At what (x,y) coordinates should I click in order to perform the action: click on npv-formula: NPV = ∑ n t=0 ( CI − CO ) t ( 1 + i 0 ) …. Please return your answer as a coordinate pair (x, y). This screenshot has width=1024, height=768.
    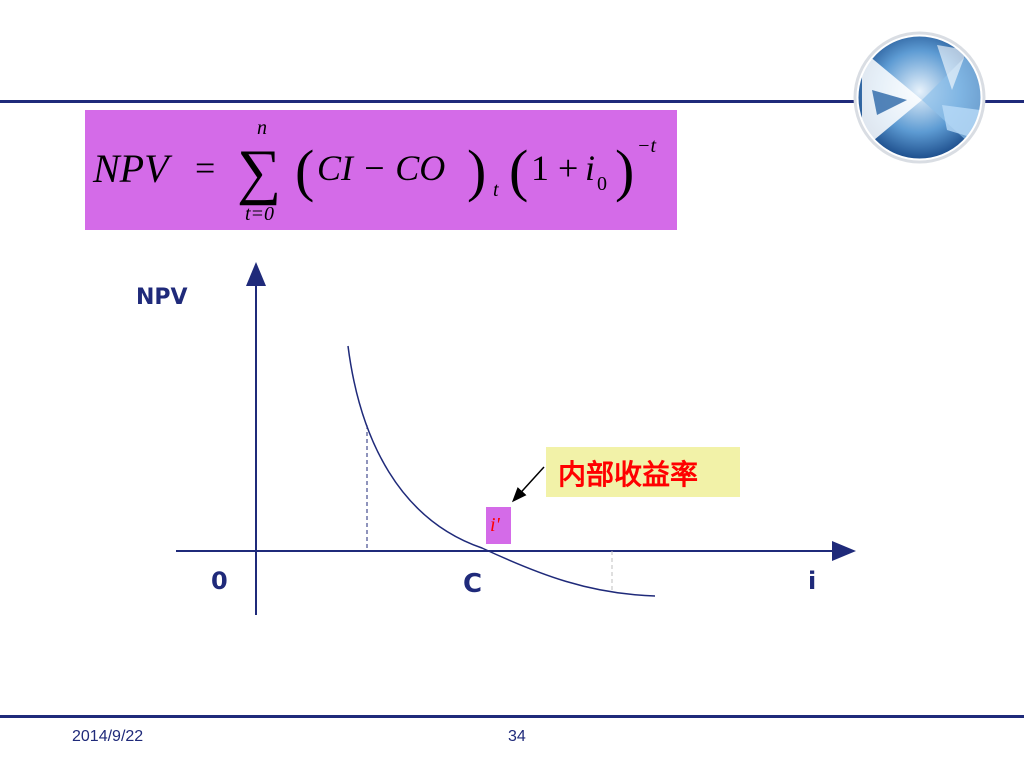
    Looking at the image, I should click on (381, 170).